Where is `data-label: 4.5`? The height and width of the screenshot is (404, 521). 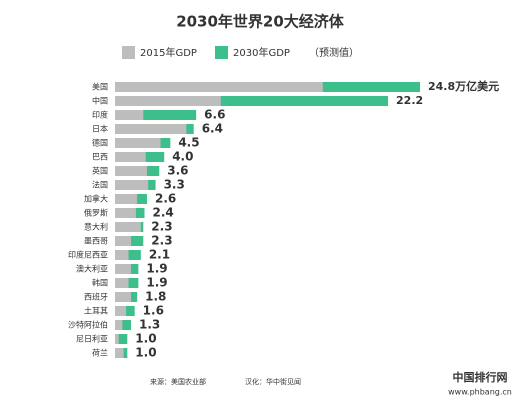
data-label: 4.5 is located at coordinates (188, 143).